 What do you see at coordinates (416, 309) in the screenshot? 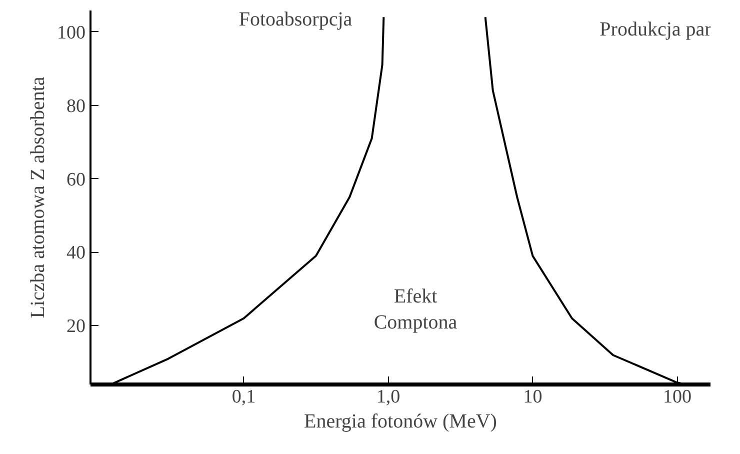
I see `annotation: Efekt Comptona` at bounding box center [416, 309].